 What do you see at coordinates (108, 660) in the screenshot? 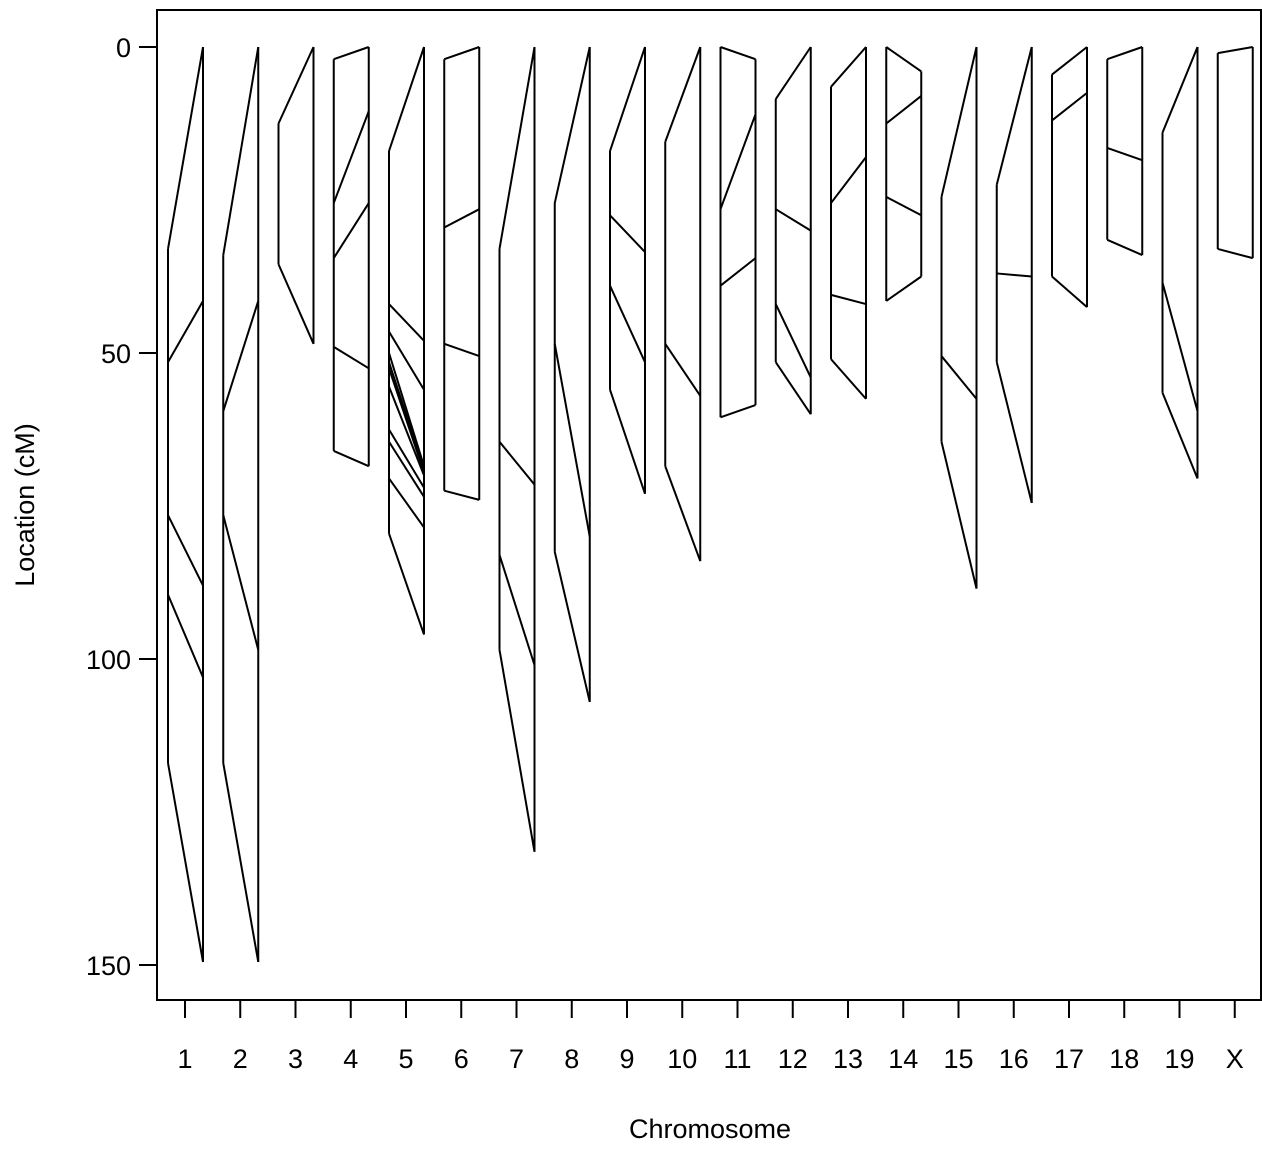
I see `y-tick-label: 100` at bounding box center [108, 660].